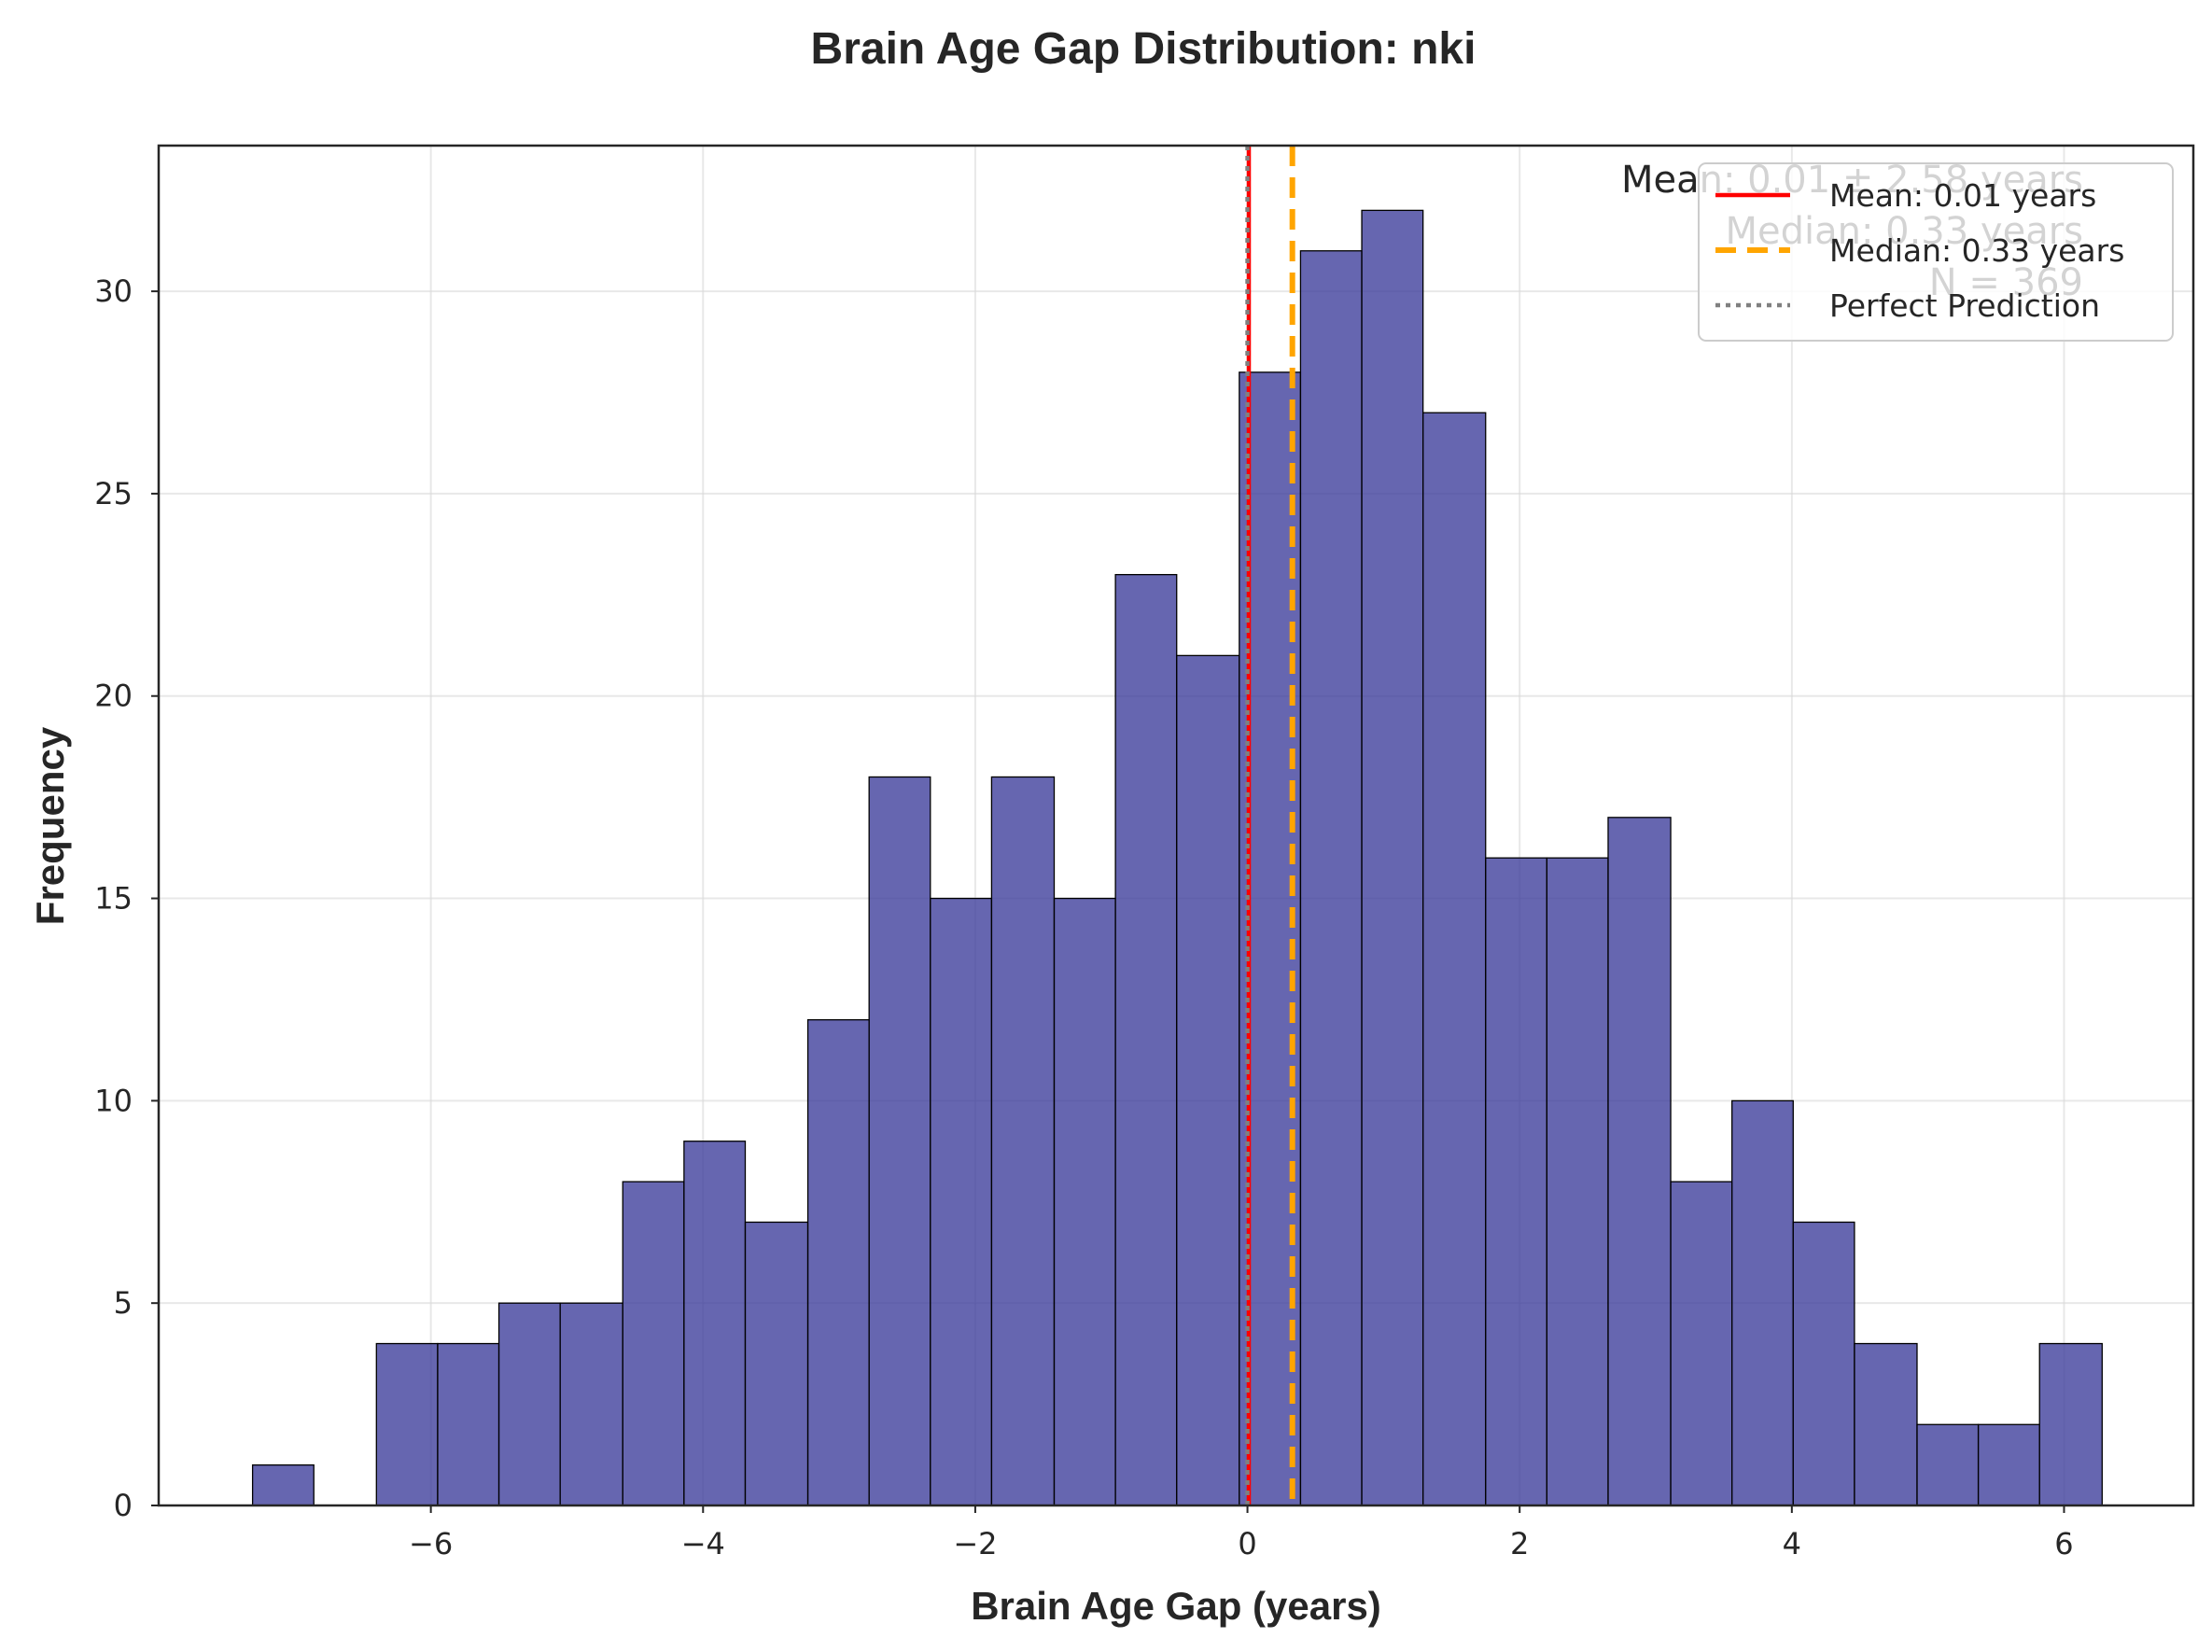 Image resolution: width=2212 pixels, height=1652 pixels. I want to click on x-tick-label: −4, so click(703, 1543).